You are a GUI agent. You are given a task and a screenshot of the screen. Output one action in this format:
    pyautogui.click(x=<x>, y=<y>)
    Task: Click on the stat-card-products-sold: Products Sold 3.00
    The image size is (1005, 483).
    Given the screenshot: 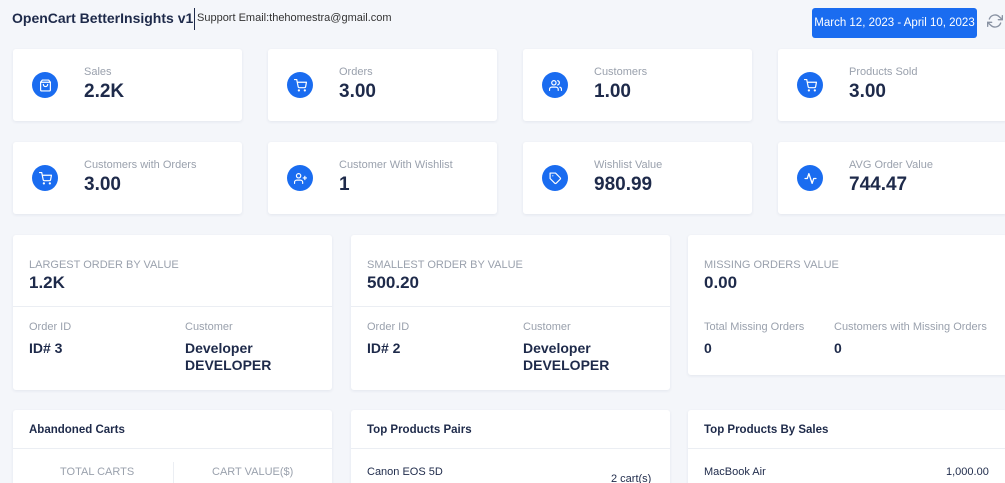 What is the action you would take?
    pyautogui.click(x=891, y=85)
    